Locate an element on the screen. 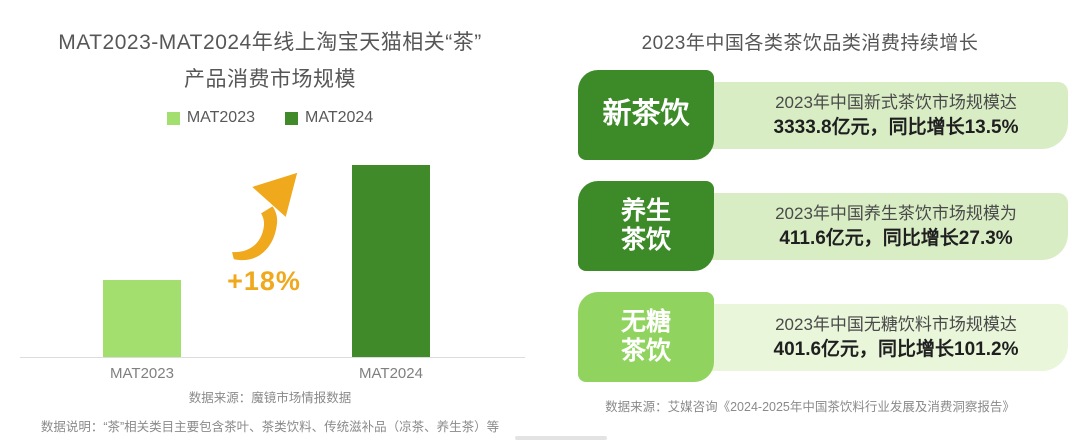 This screenshot has height=440, width=1080. left-chart-title: MAT2023-MAT2024年线上淘宝天猫相关“茶” 产品消费市场规模 is located at coordinates (270, 61).